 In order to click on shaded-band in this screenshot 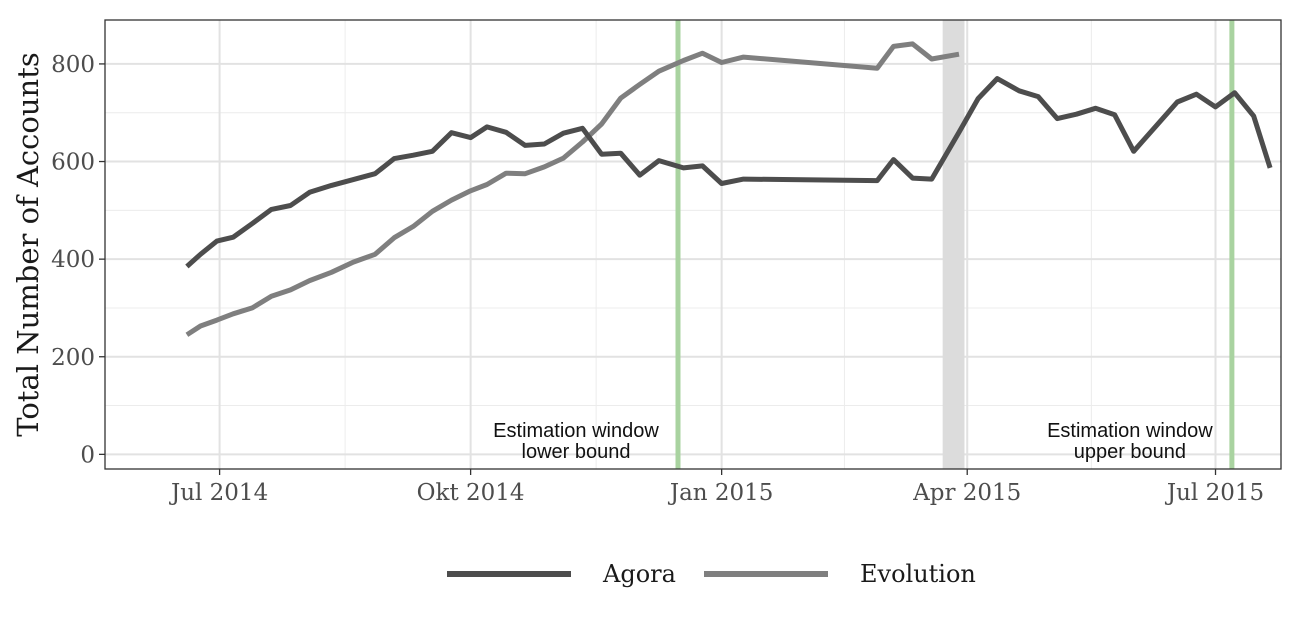, I will do `click(953, 244)`.